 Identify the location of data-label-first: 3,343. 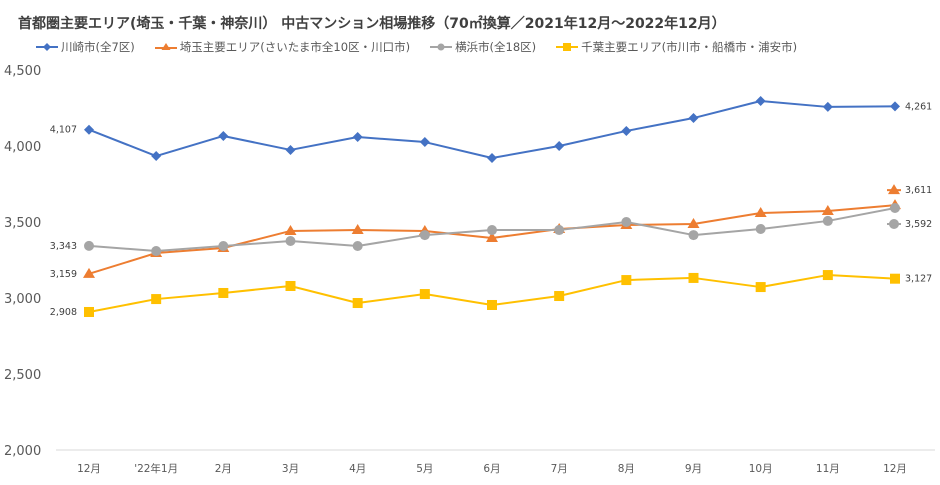
(63, 246).